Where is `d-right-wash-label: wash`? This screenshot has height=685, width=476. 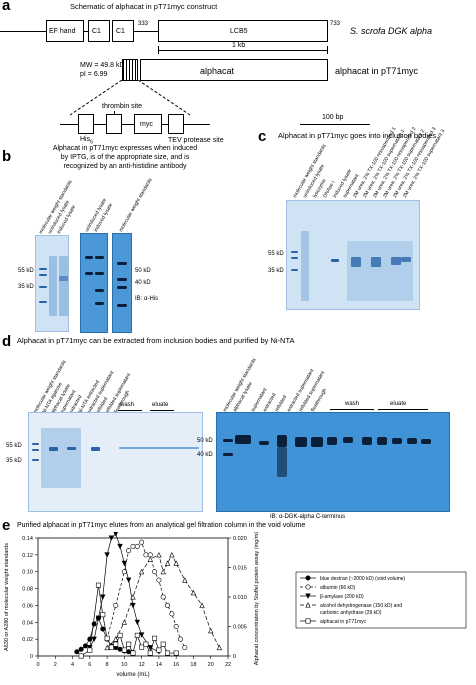 d-right-wash-label: wash is located at coordinates (352, 404).